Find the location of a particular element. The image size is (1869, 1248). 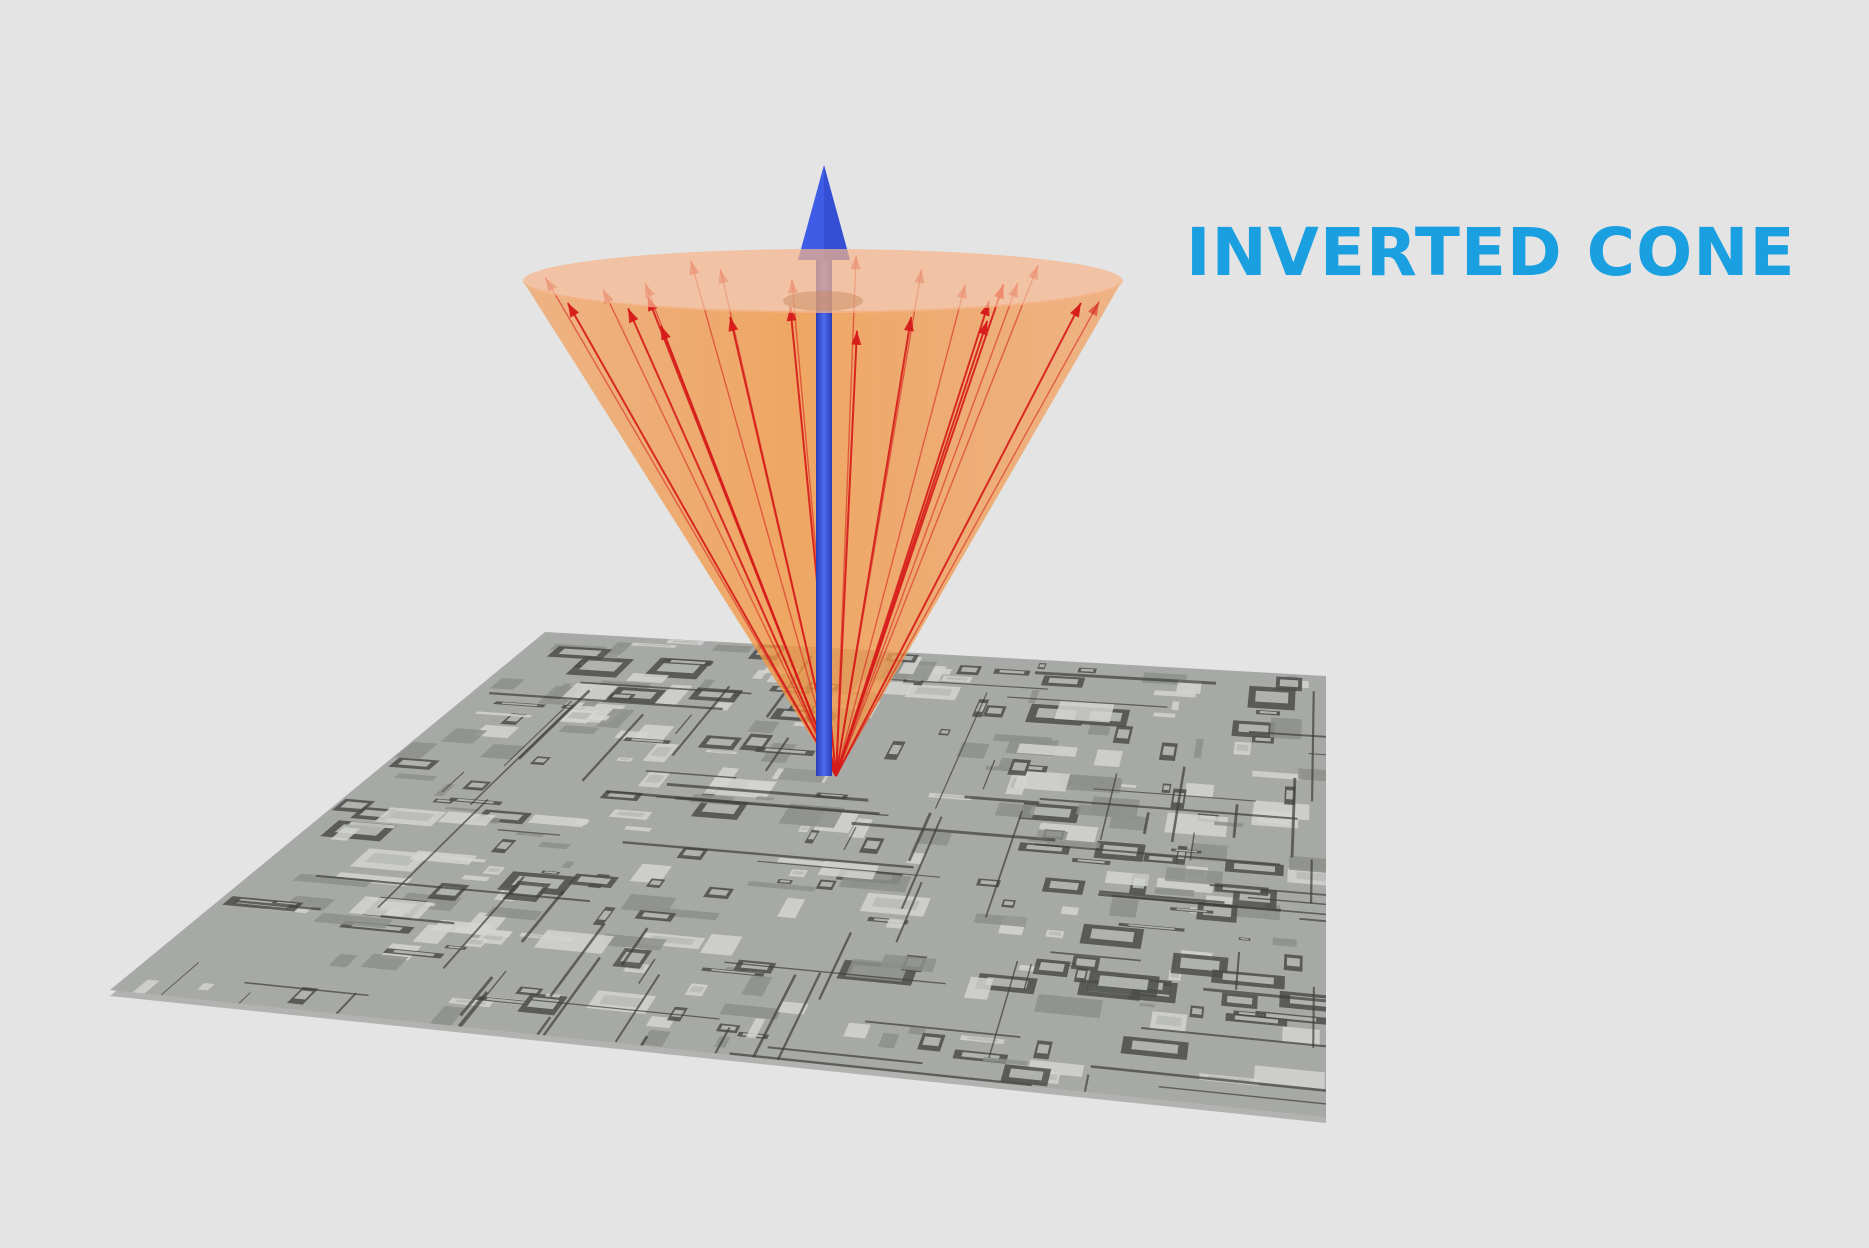

ray-arrow is located at coordinates (701, 539).